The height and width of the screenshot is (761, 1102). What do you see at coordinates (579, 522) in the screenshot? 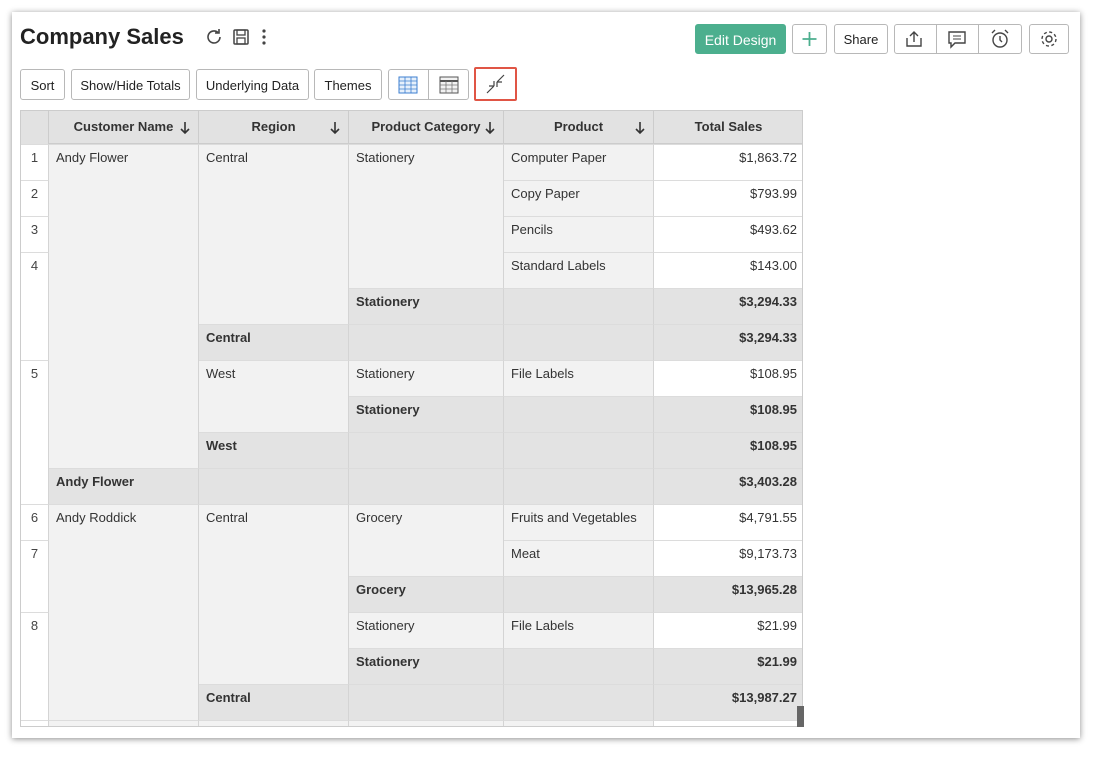
I see `table-cell: Fruits and Vegetables` at bounding box center [579, 522].